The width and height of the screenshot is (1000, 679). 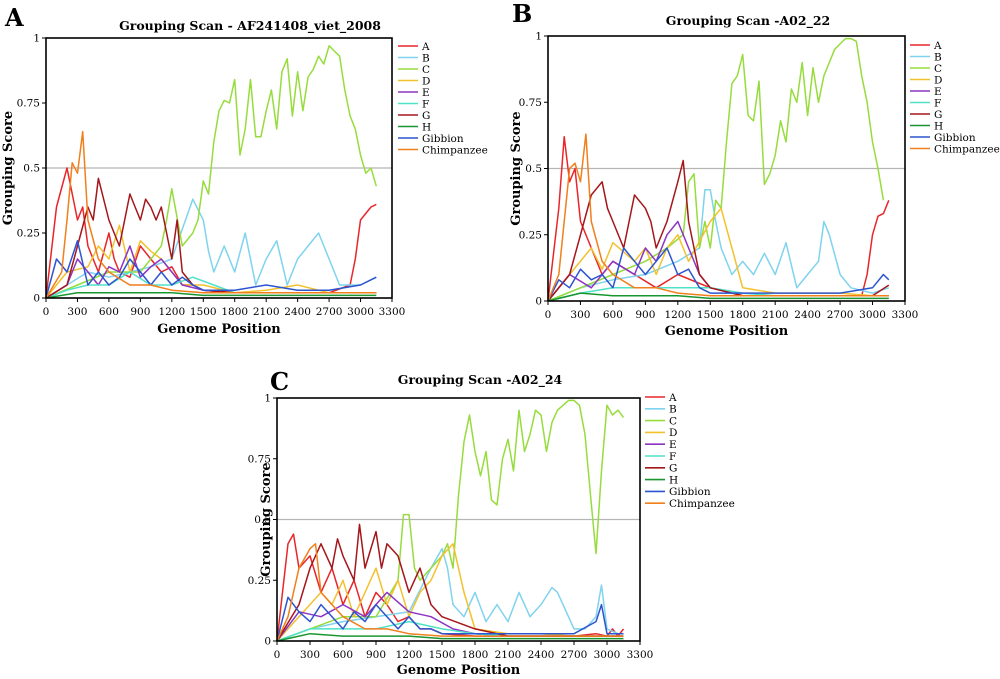 What do you see at coordinates (530, 103) in the screenshot?
I see `y-tick-label: 0.75` at bounding box center [530, 103].